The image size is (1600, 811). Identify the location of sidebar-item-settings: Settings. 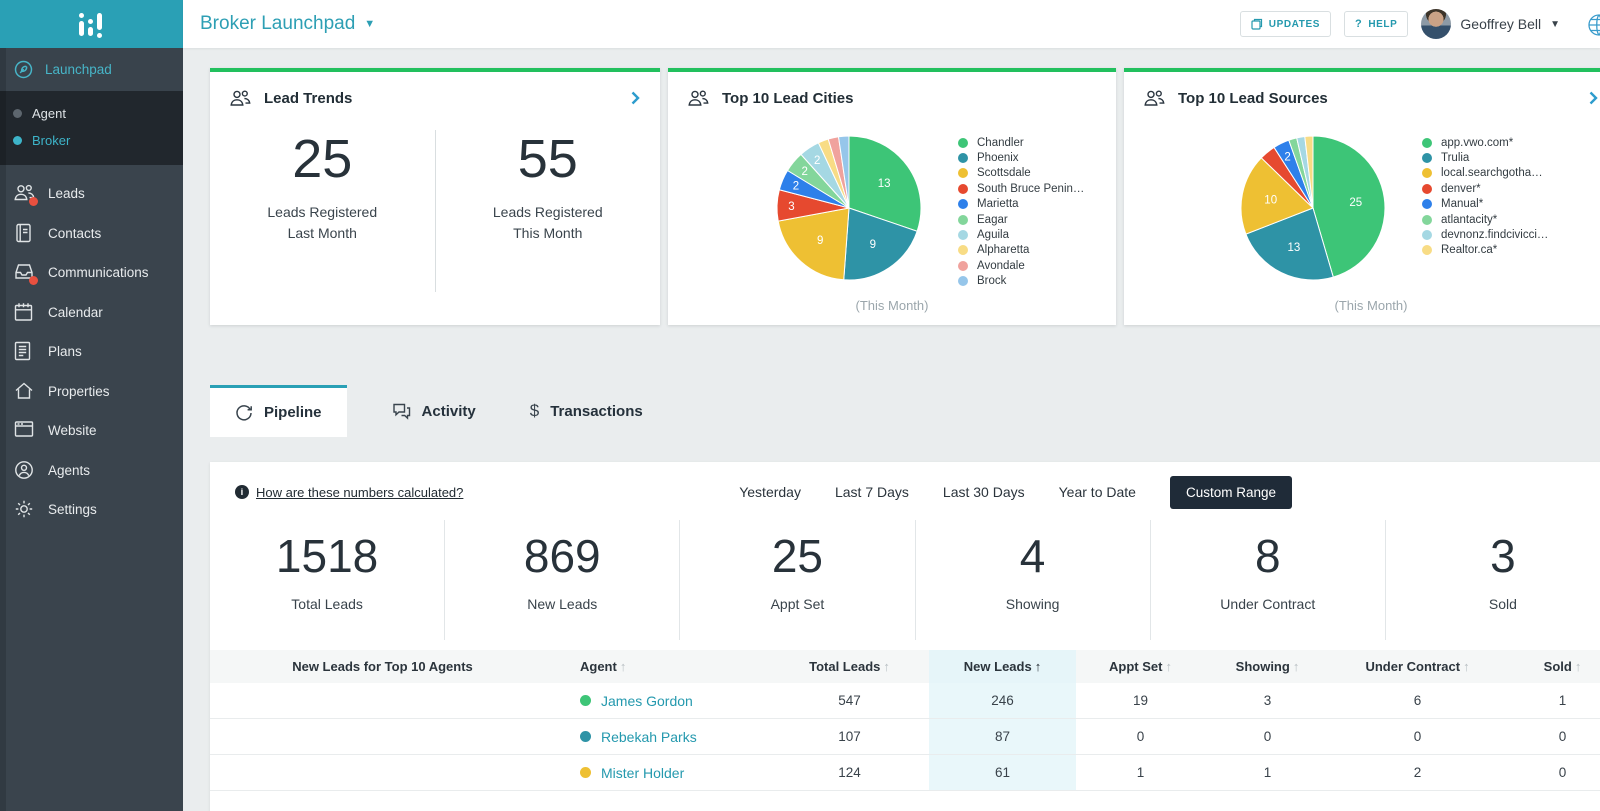
(91, 510).